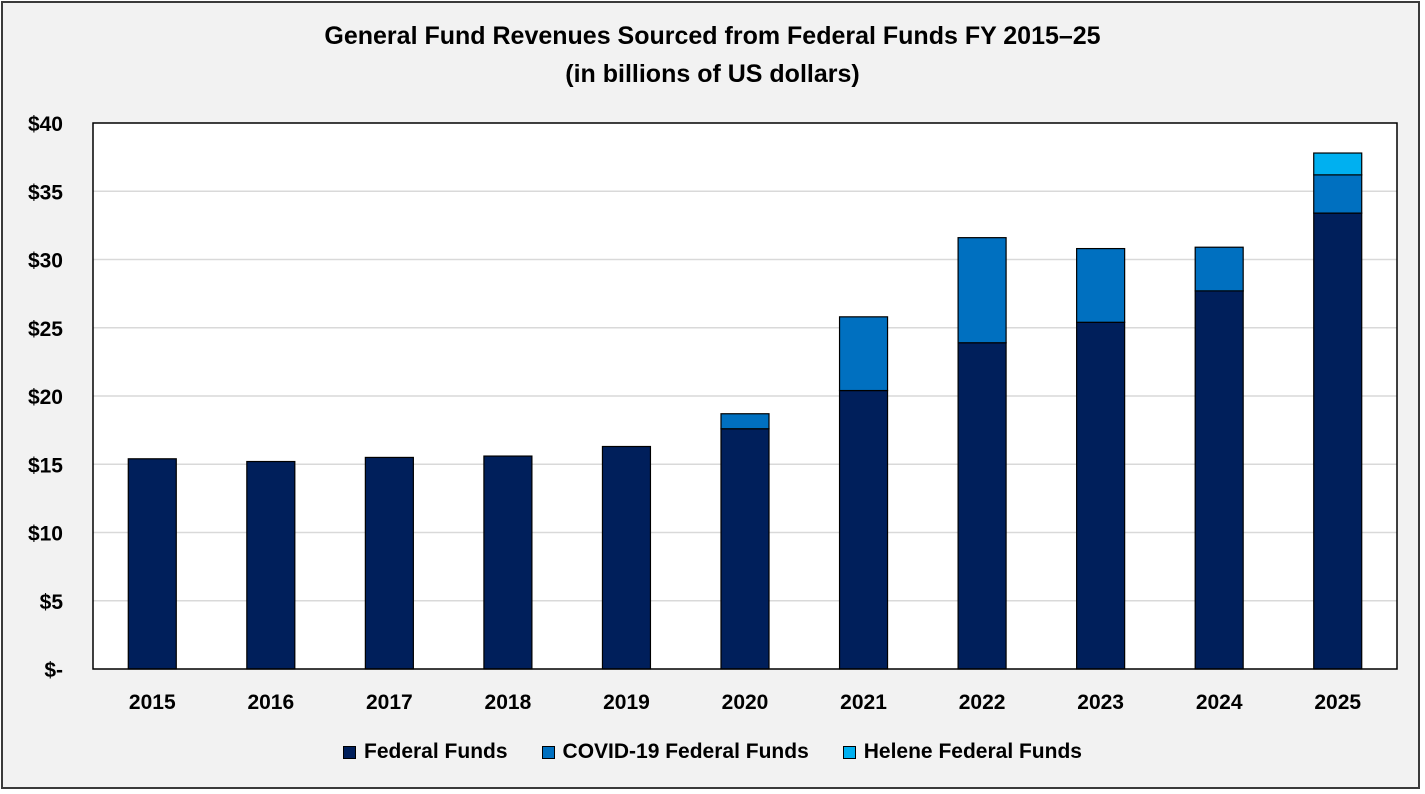 Image resolution: width=1425 pixels, height=794 pixels. I want to click on x-tick-label: 2022, so click(982, 702).